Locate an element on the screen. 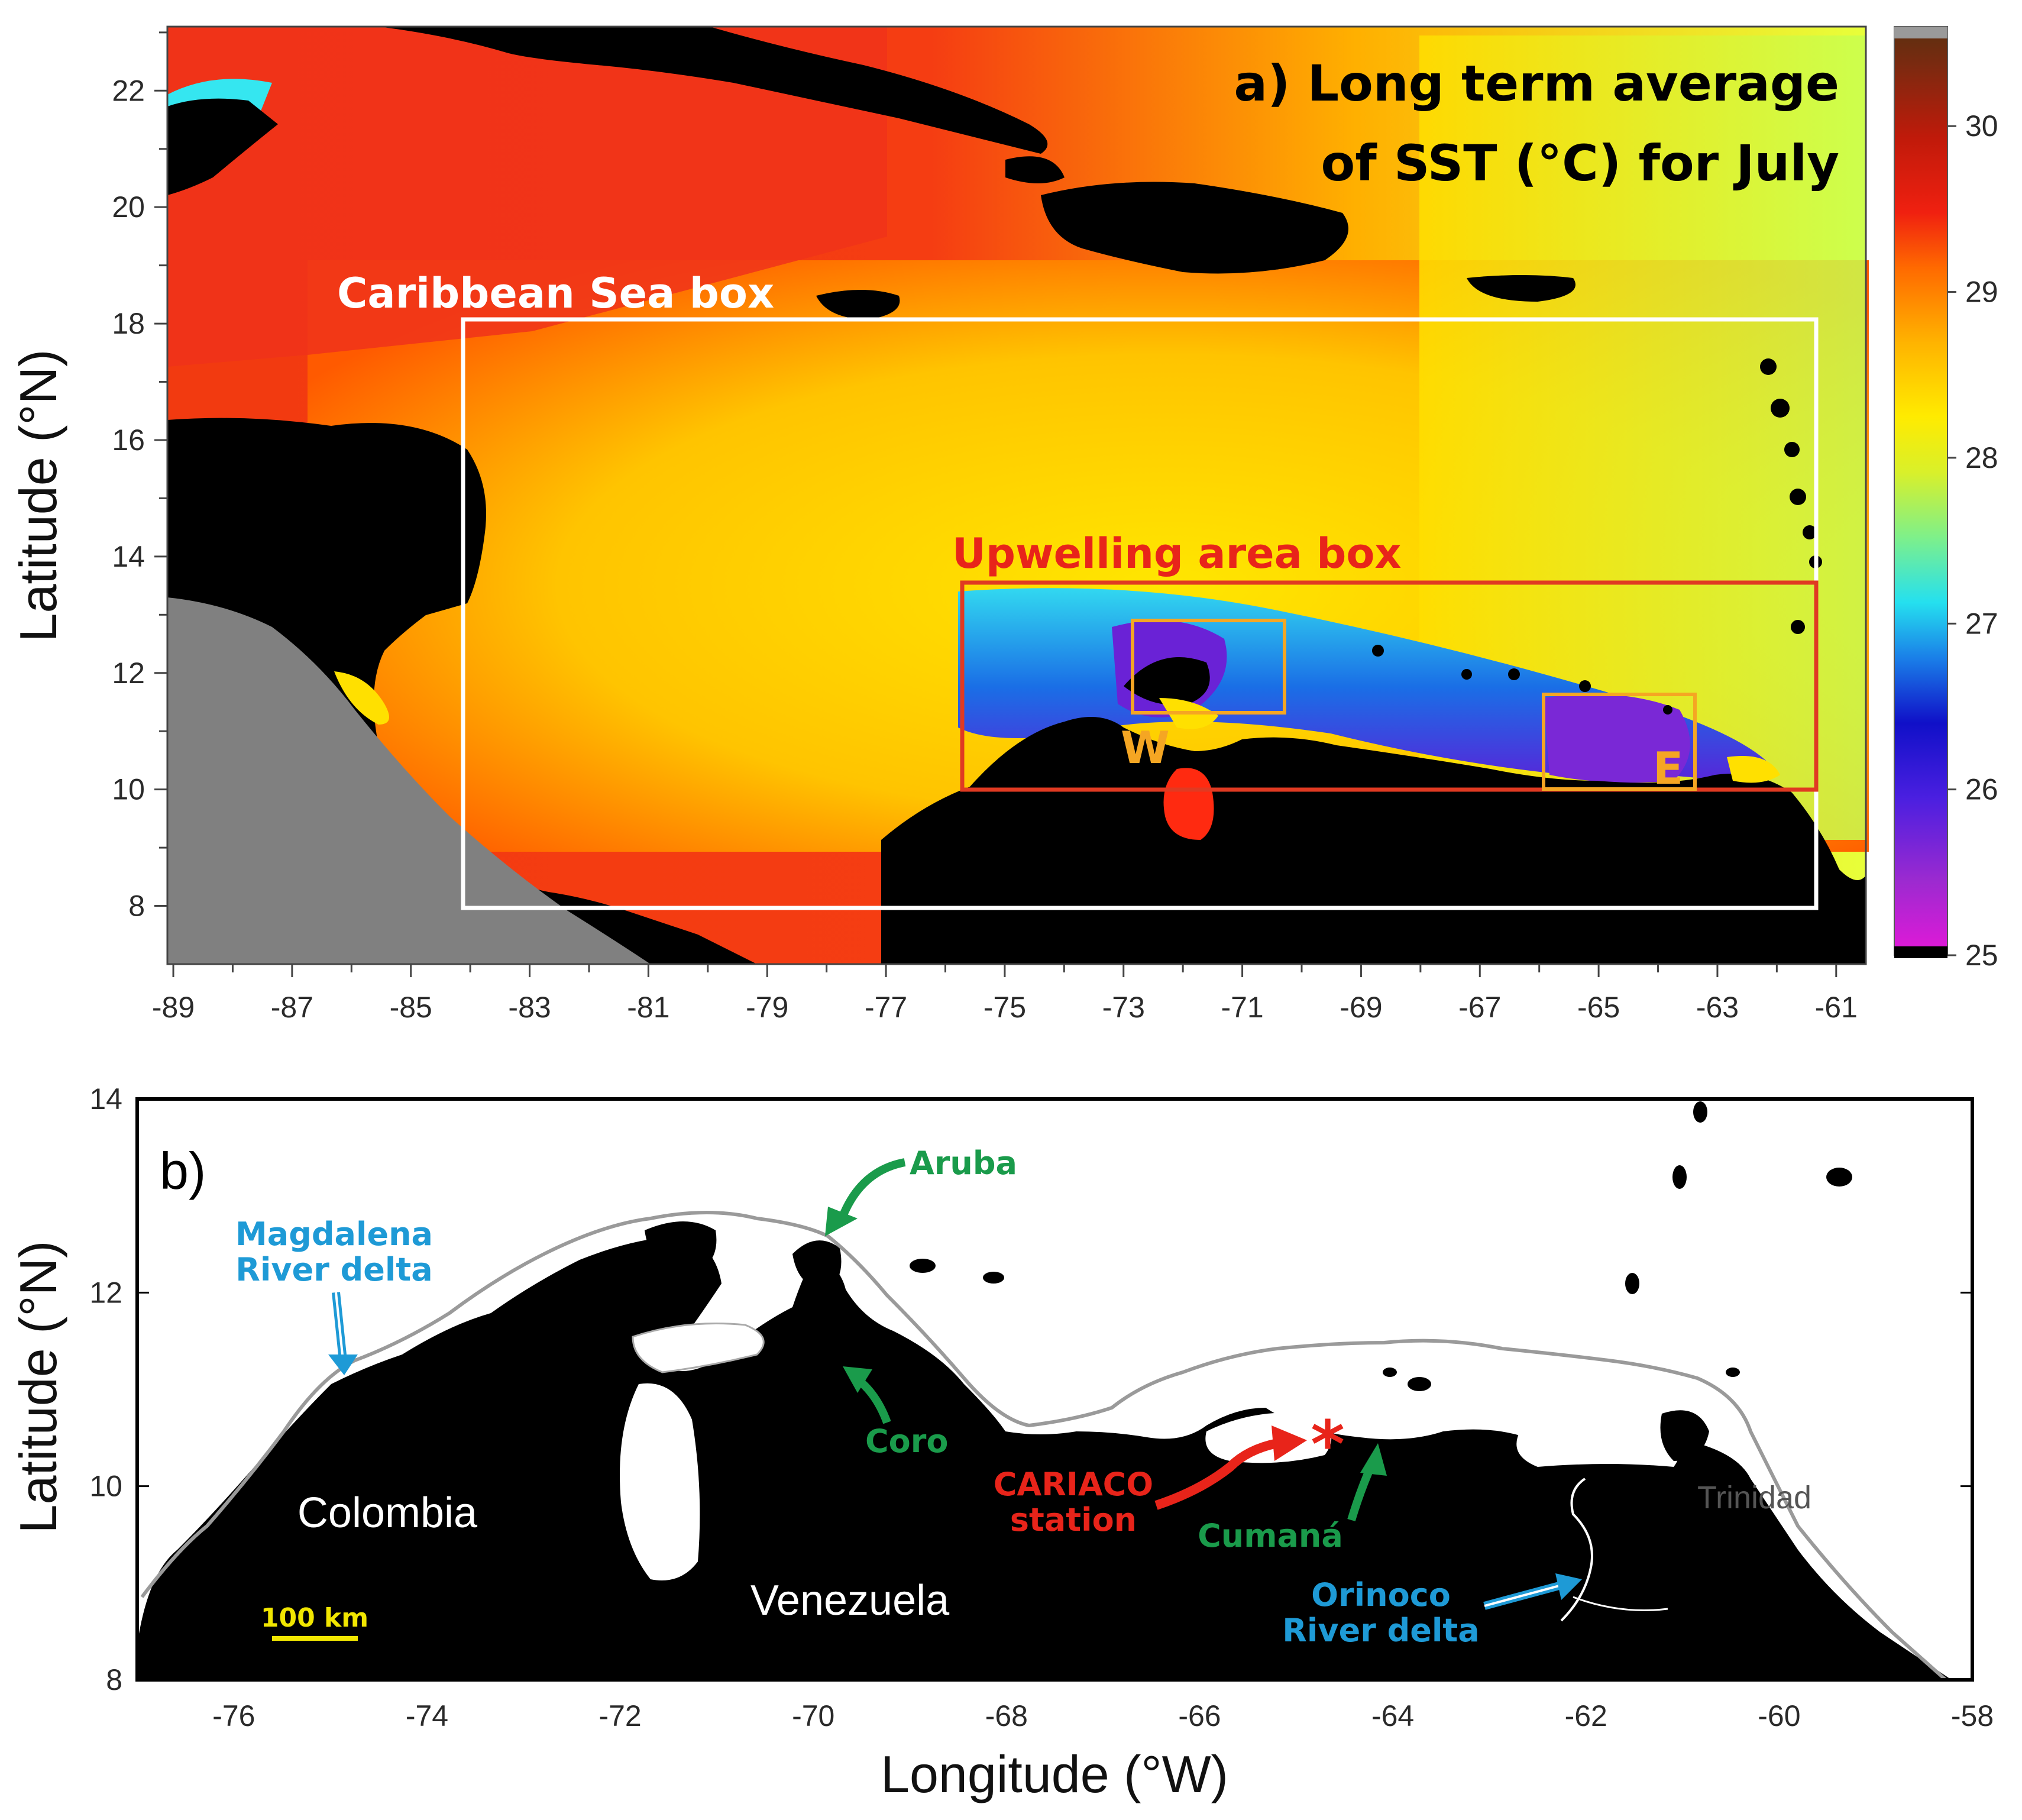 The image size is (2022, 1820). aruba-label: Aruba is located at coordinates (963, 1163).